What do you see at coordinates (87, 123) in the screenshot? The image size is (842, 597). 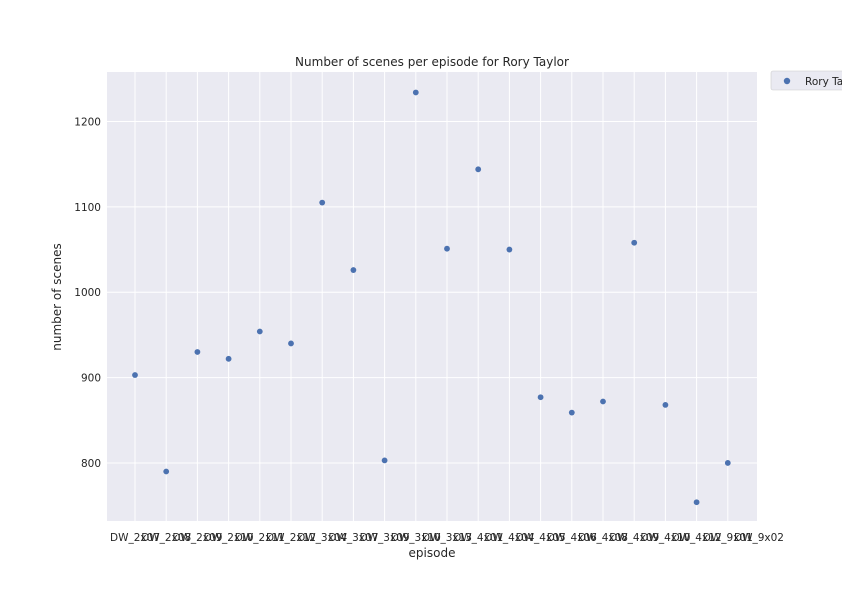 I see `y-tick-label: 1200` at bounding box center [87, 123].